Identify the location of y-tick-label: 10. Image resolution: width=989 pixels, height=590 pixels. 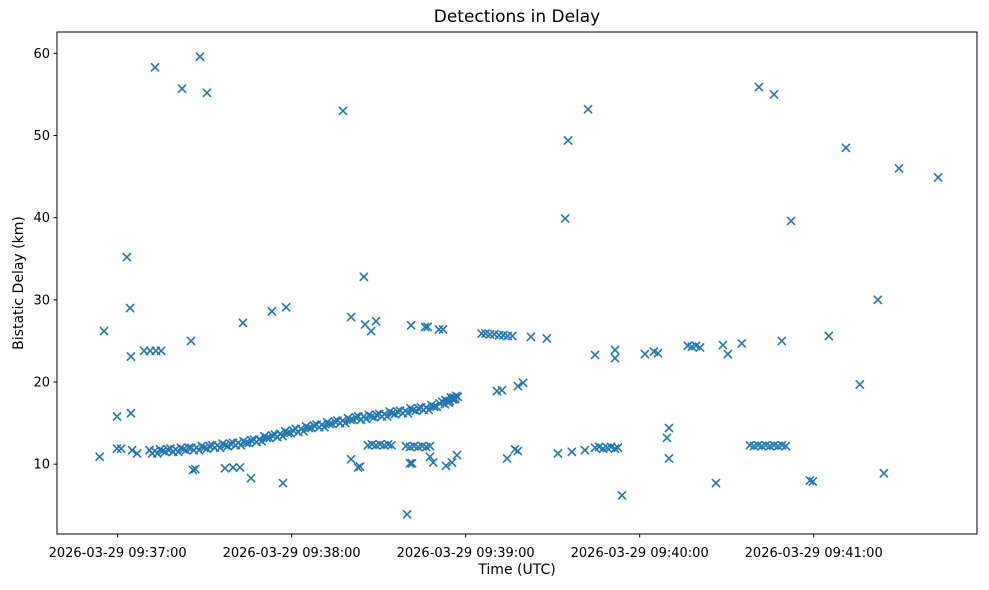
(41, 465).